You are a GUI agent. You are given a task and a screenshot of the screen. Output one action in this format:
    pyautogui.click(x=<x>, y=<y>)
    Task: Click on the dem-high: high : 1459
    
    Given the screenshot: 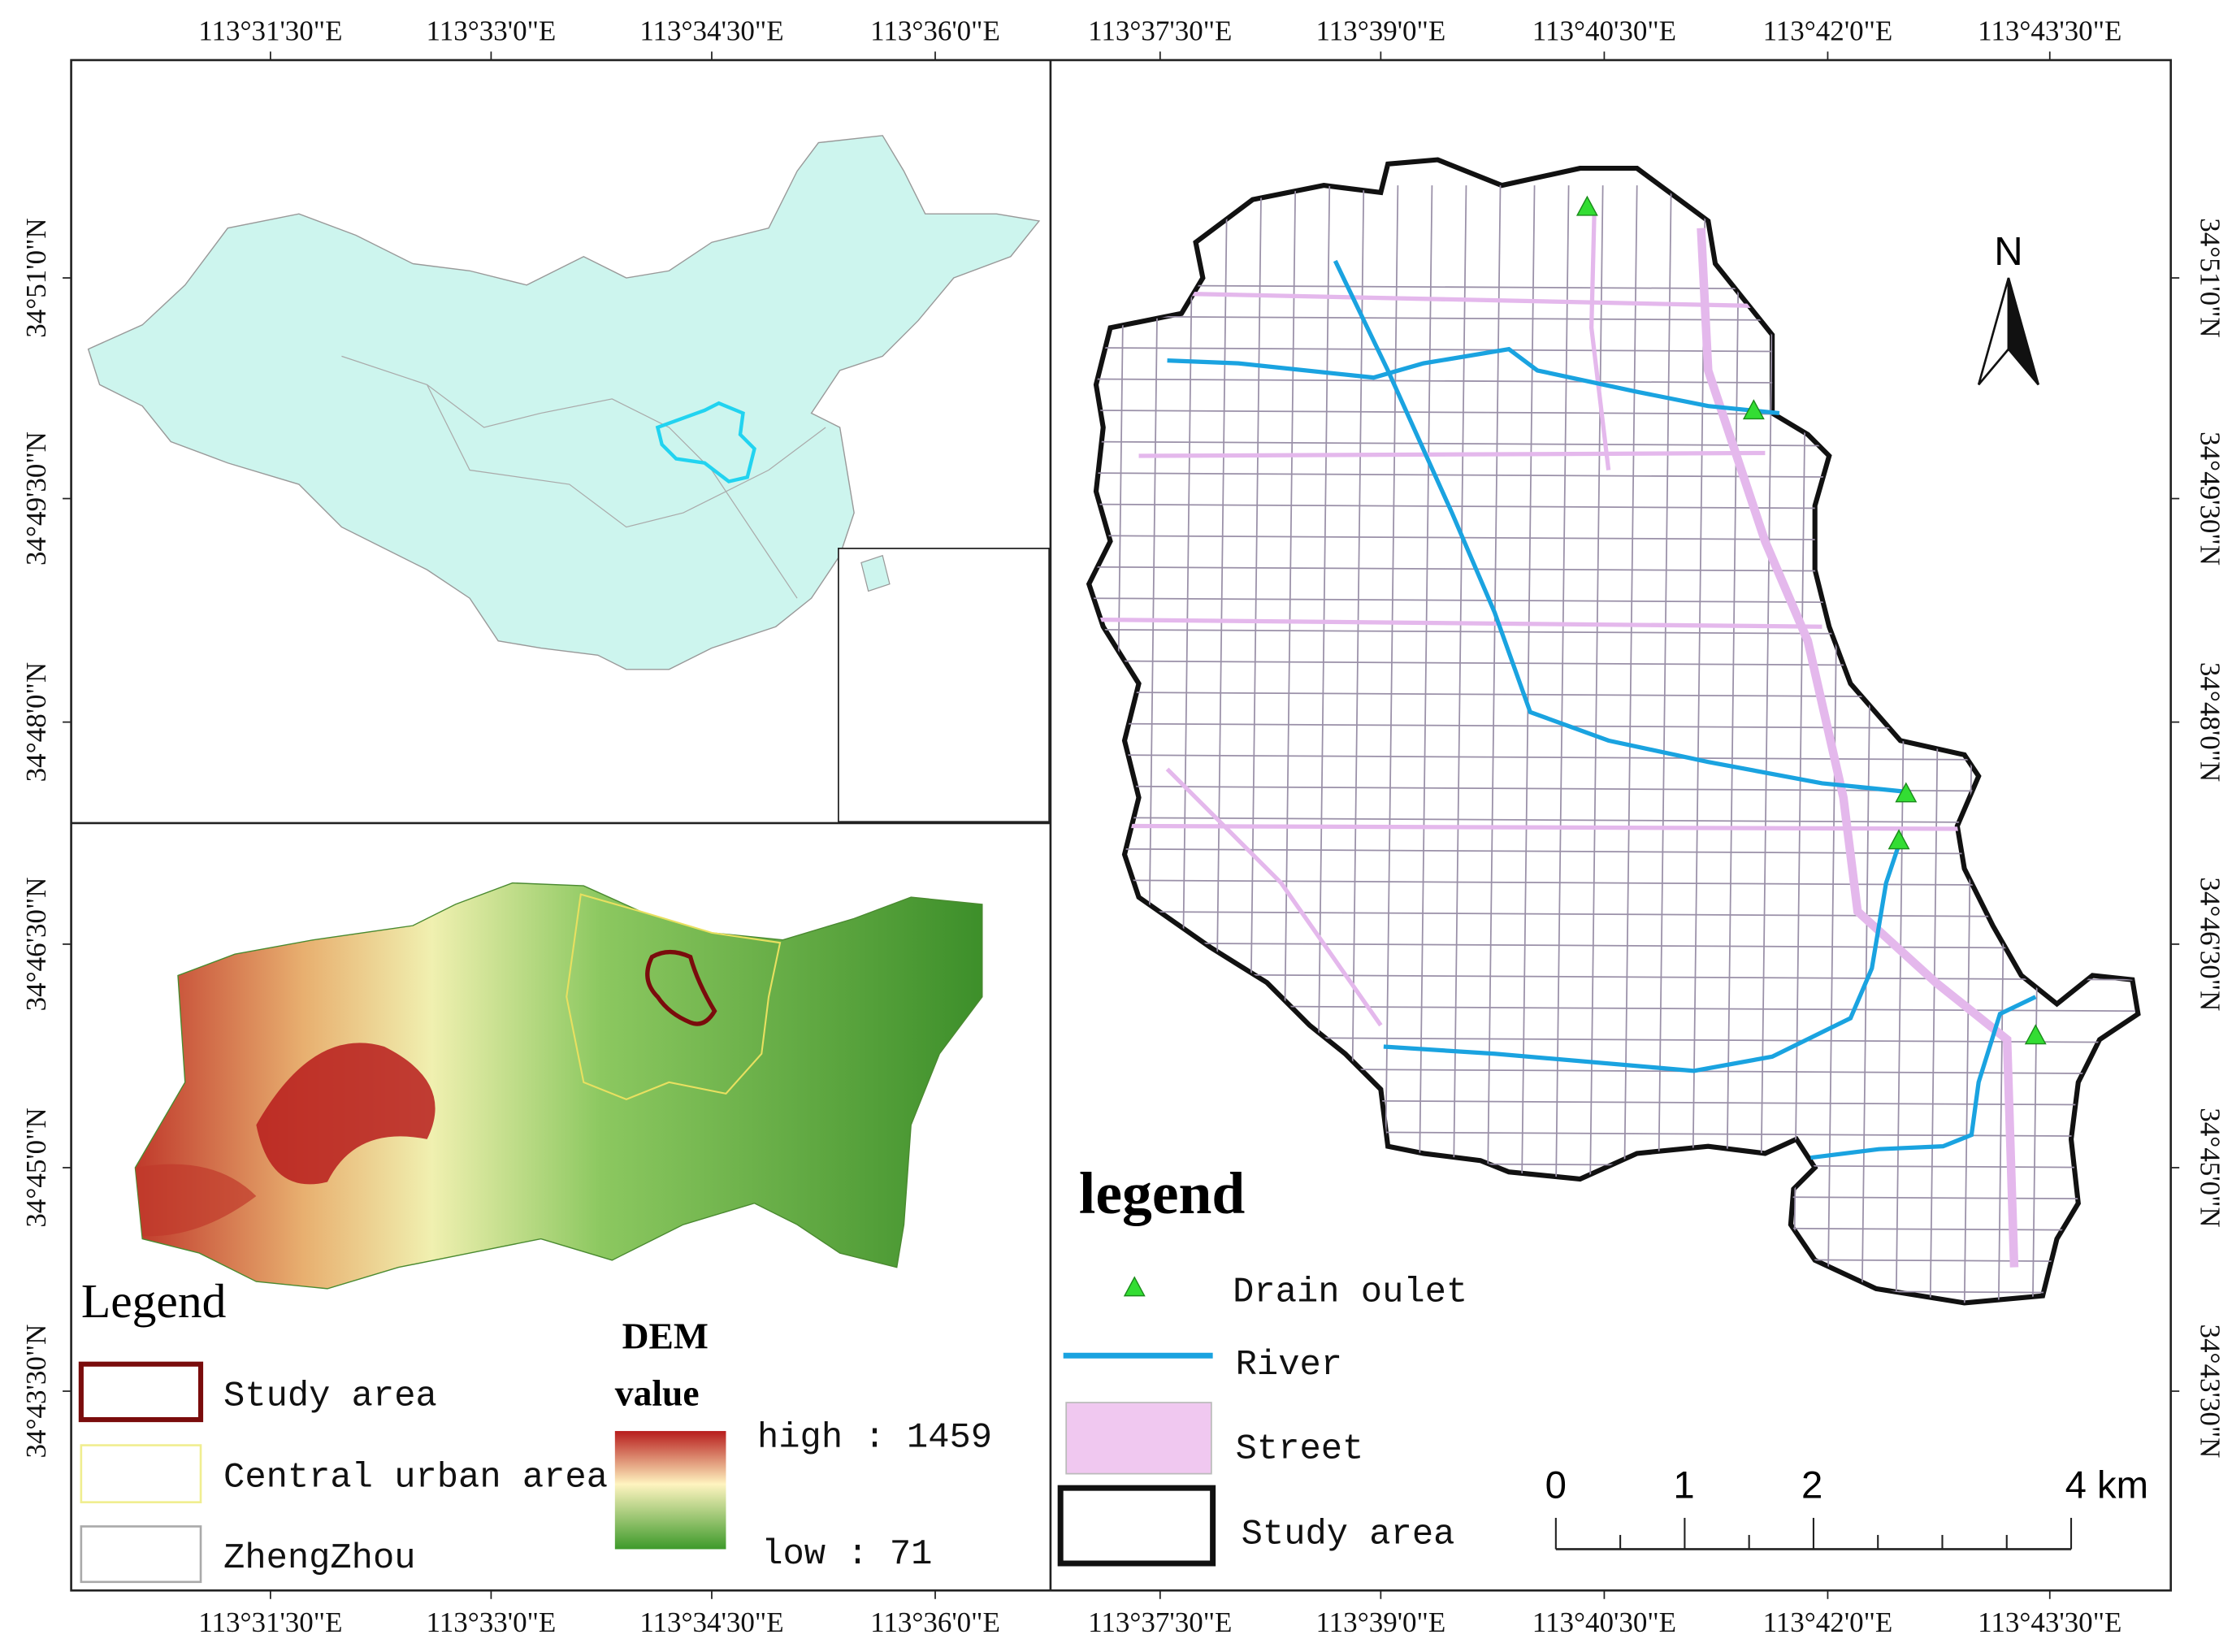 What is the action you would take?
    pyautogui.click(x=874, y=1438)
    